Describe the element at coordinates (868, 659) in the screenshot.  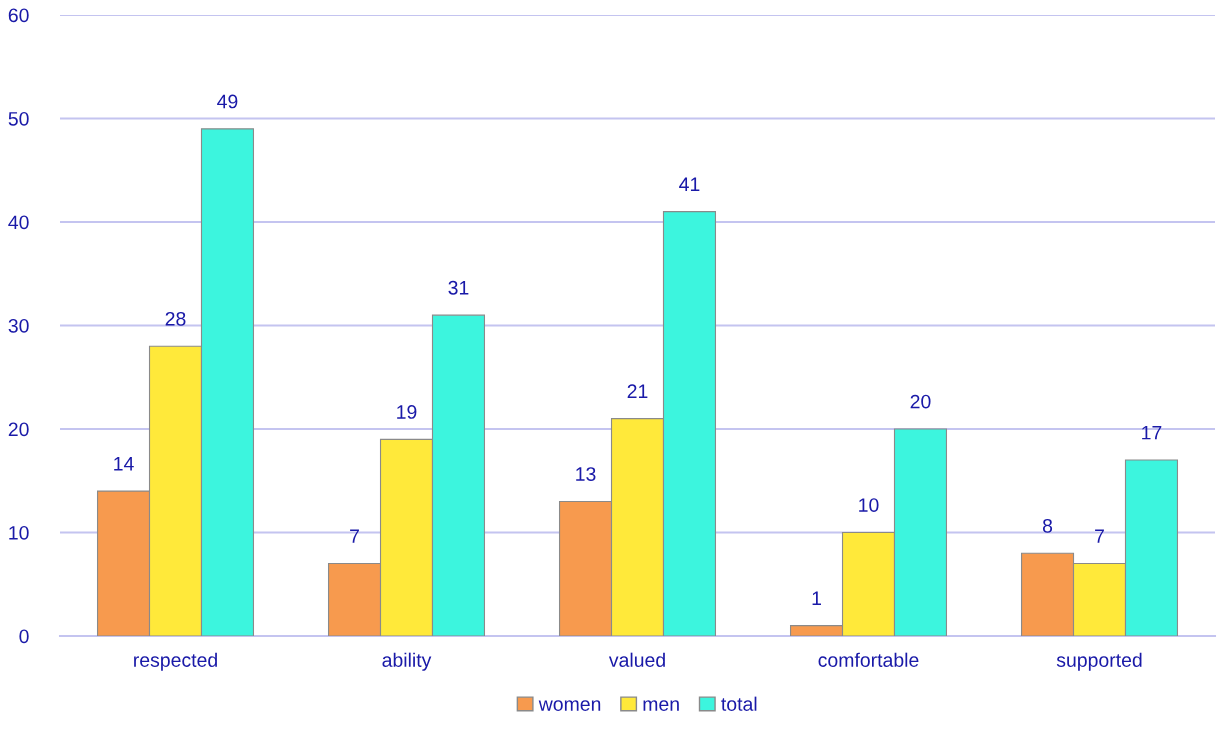
I see `x-tick-label: comfortable` at that location.